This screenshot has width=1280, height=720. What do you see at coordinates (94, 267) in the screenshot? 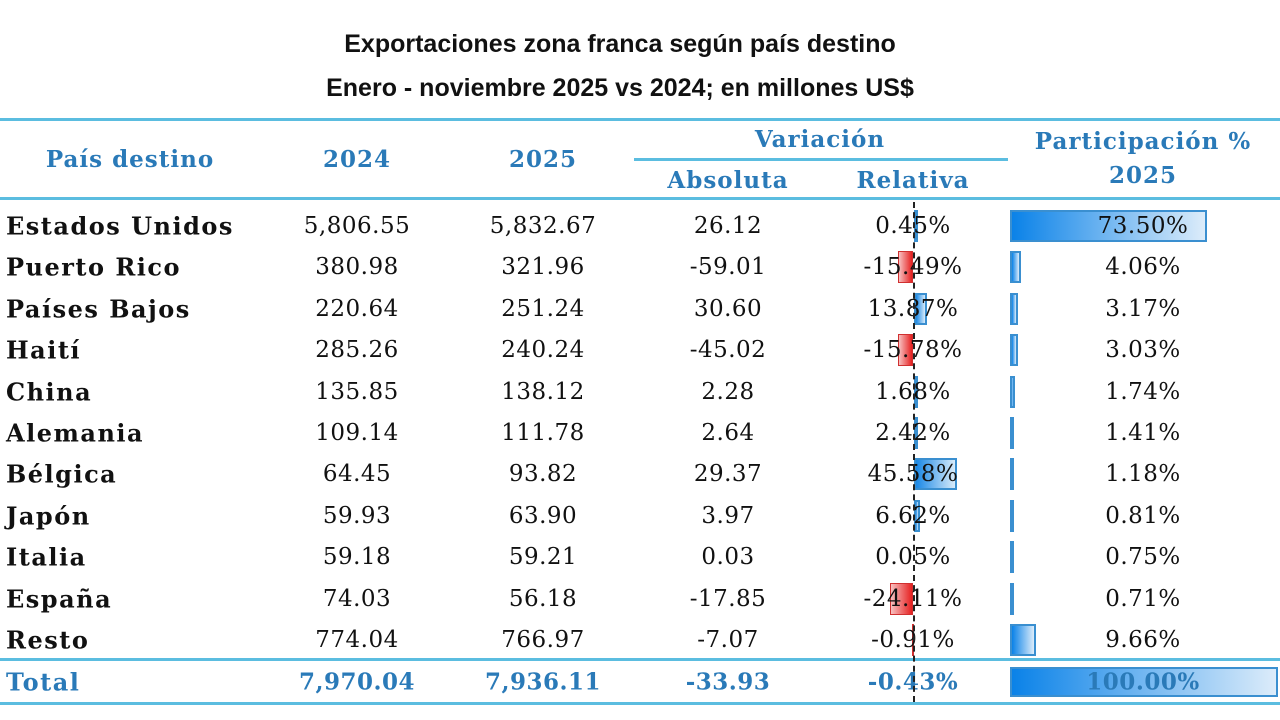
I see `country-name: Puerto Rico` at bounding box center [94, 267].